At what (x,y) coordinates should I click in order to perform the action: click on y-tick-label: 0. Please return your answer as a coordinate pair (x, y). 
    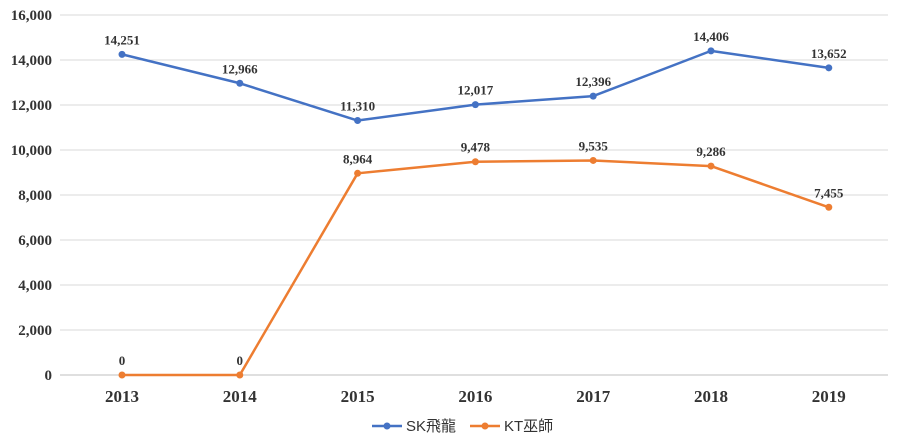
    Looking at the image, I should click on (49, 376).